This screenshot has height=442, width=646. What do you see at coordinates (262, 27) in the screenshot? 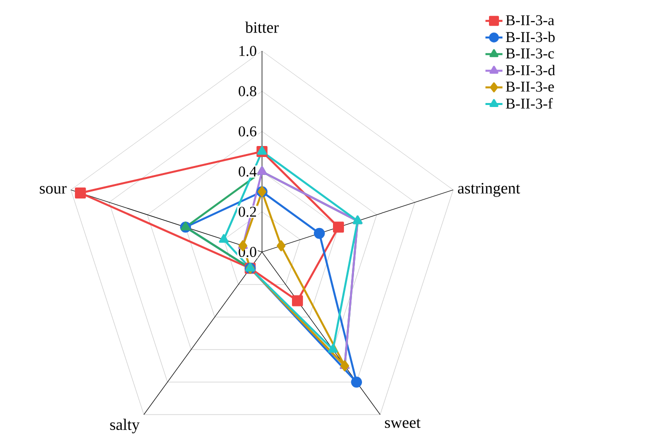
I see `spoke-label: bitter` at bounding box center [262, 27].